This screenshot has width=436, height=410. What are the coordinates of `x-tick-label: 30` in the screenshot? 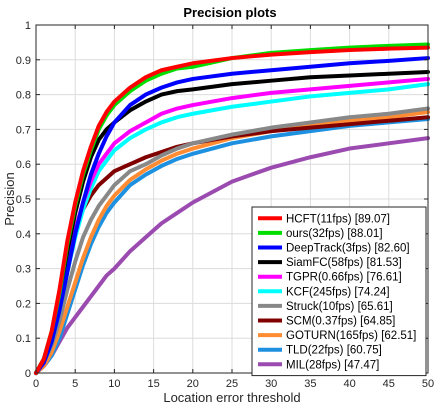 It's located at (271, 384).